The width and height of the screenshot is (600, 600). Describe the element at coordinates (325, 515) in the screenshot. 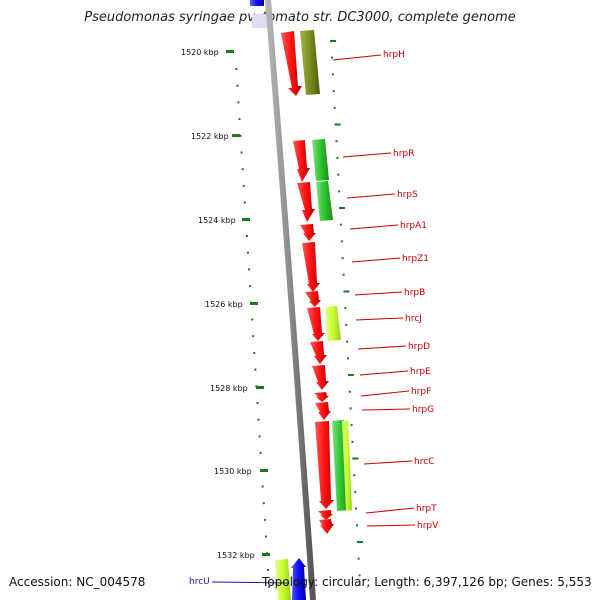

I see `gene-hrpT` at that location.